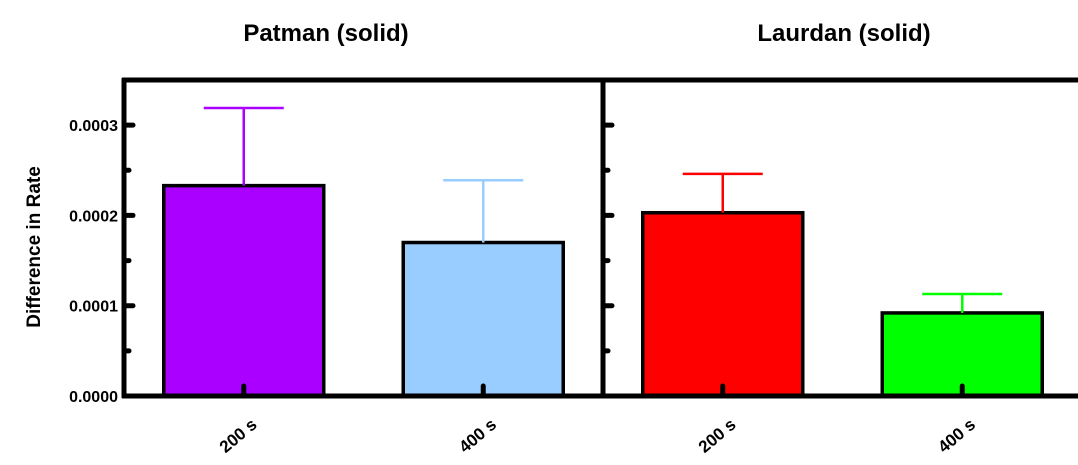 This screenshot has height=465, width=1078. What do you see at coordinates (93, 307) in the screenshot?
I see `y-tick-label: 0.0001` at bounding box center [93, 307].